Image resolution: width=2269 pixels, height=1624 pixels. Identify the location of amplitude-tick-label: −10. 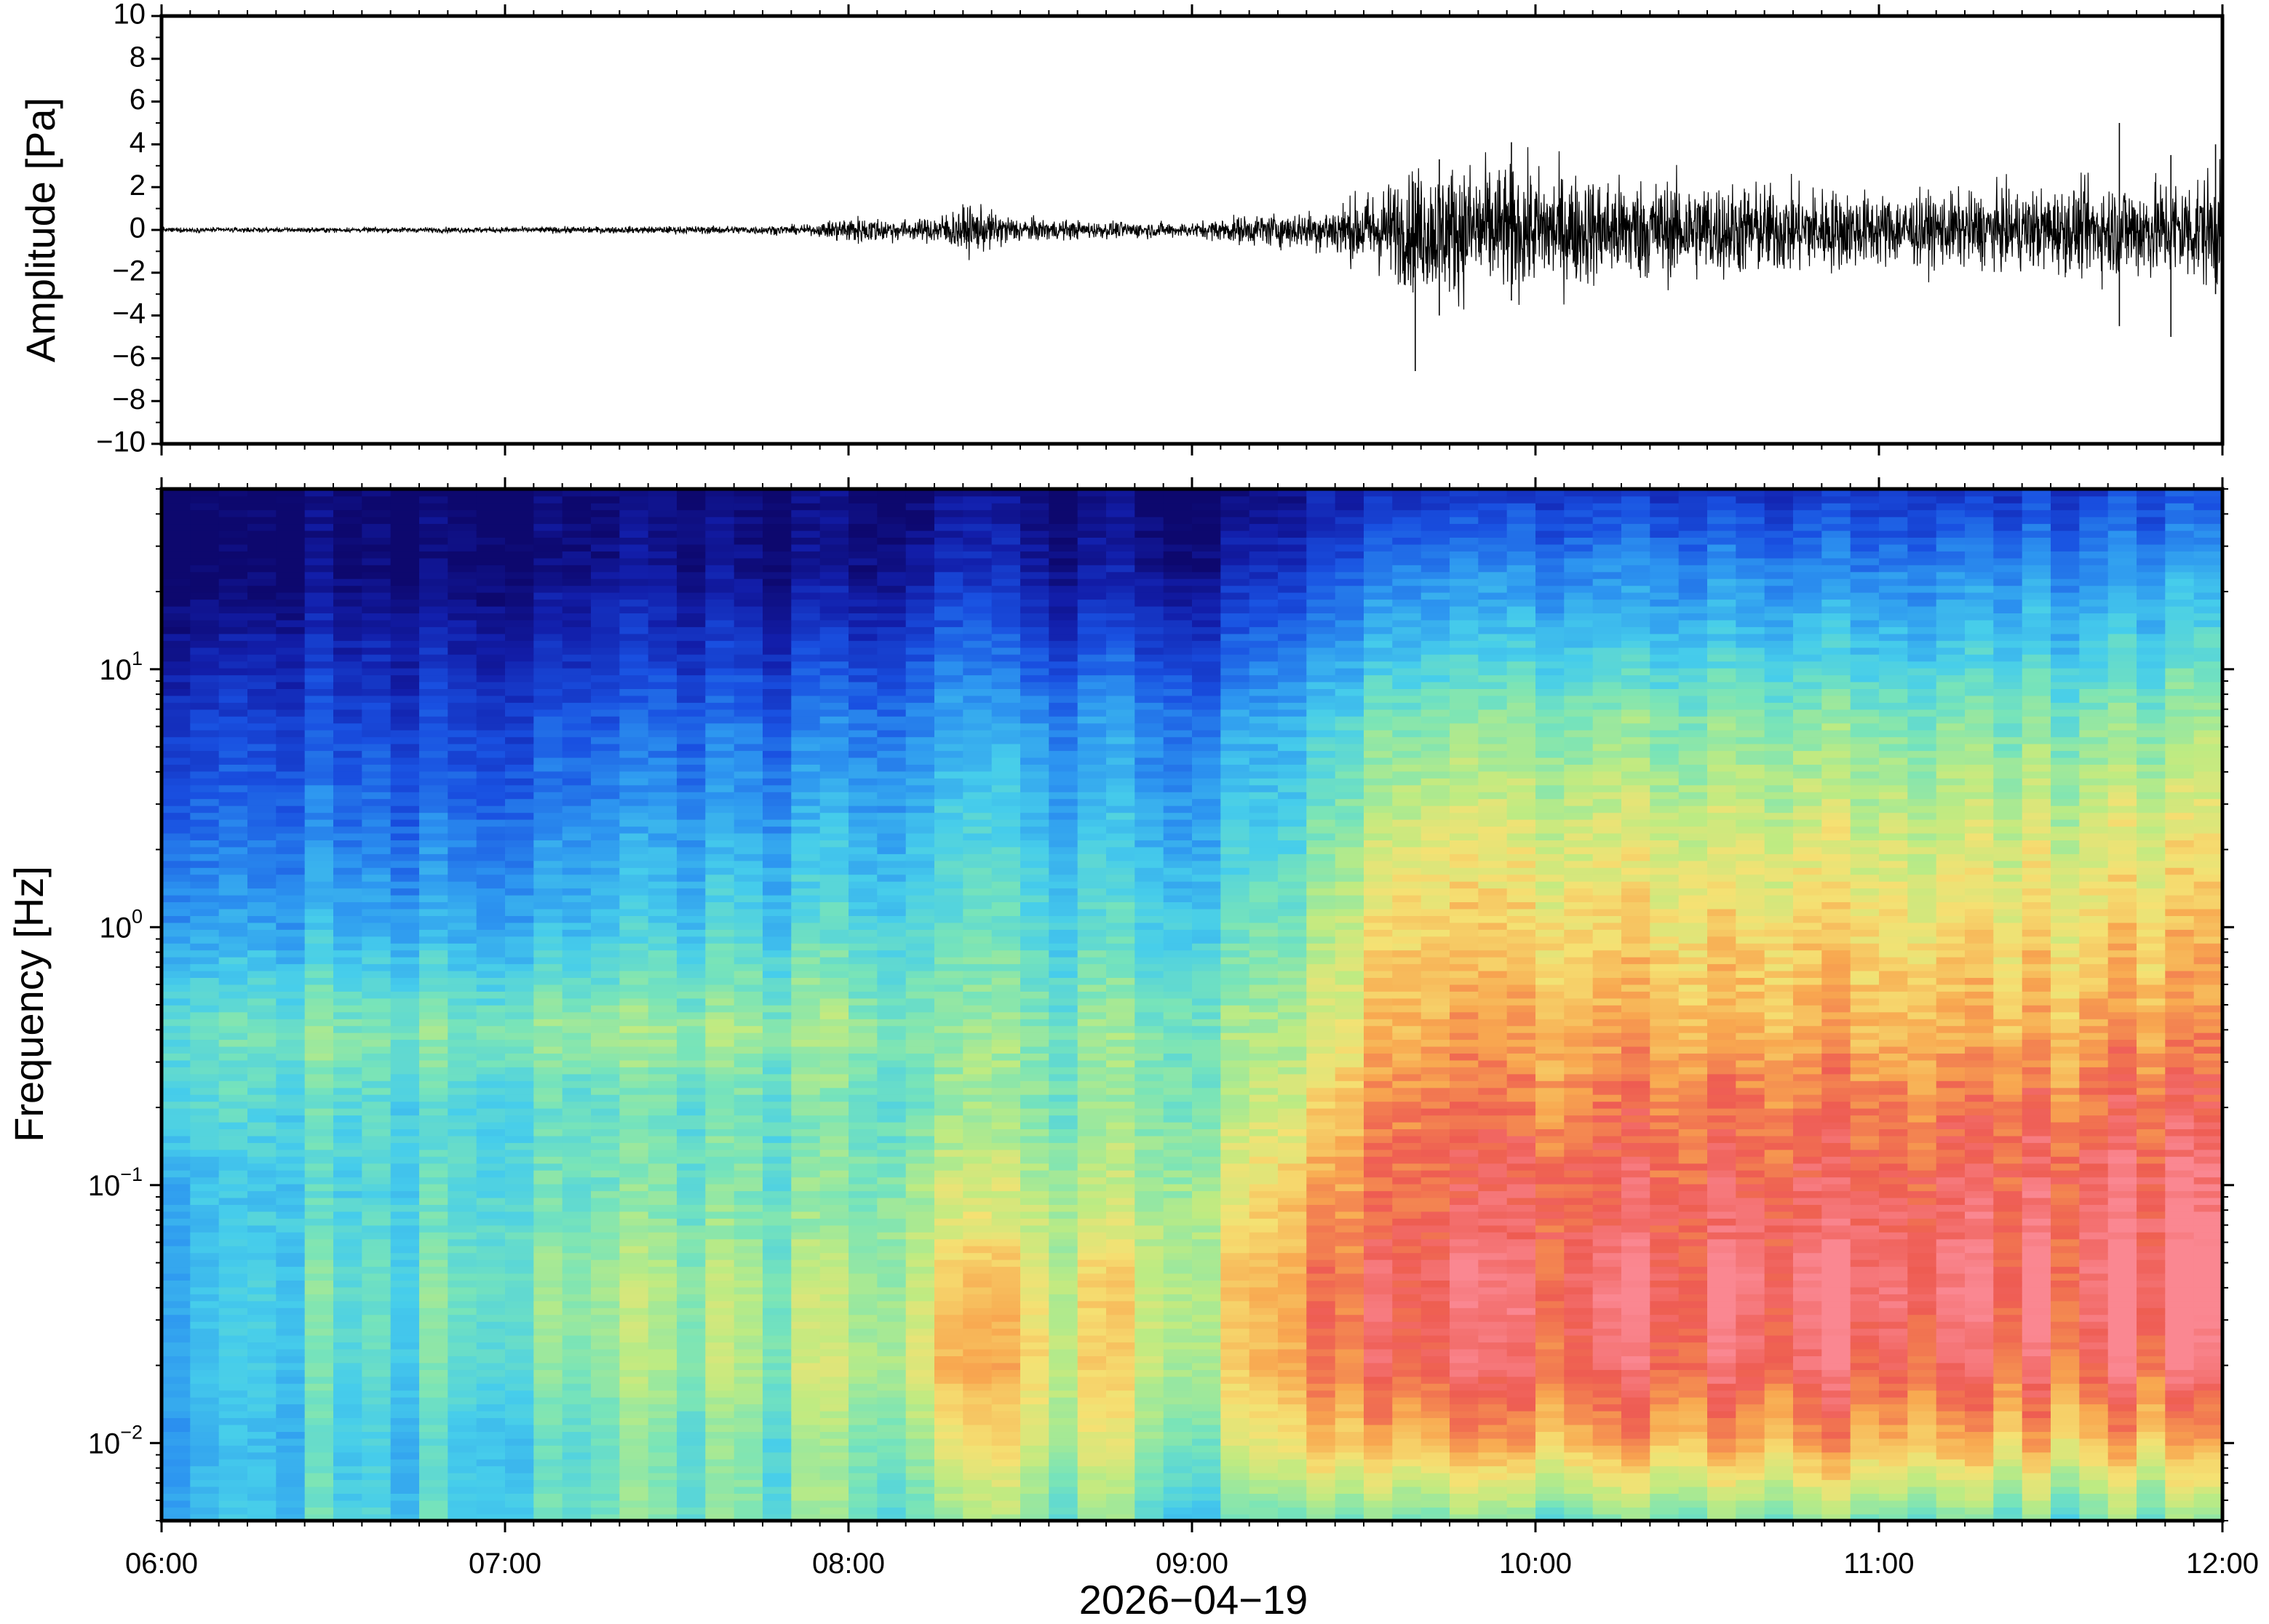
(121, 442).